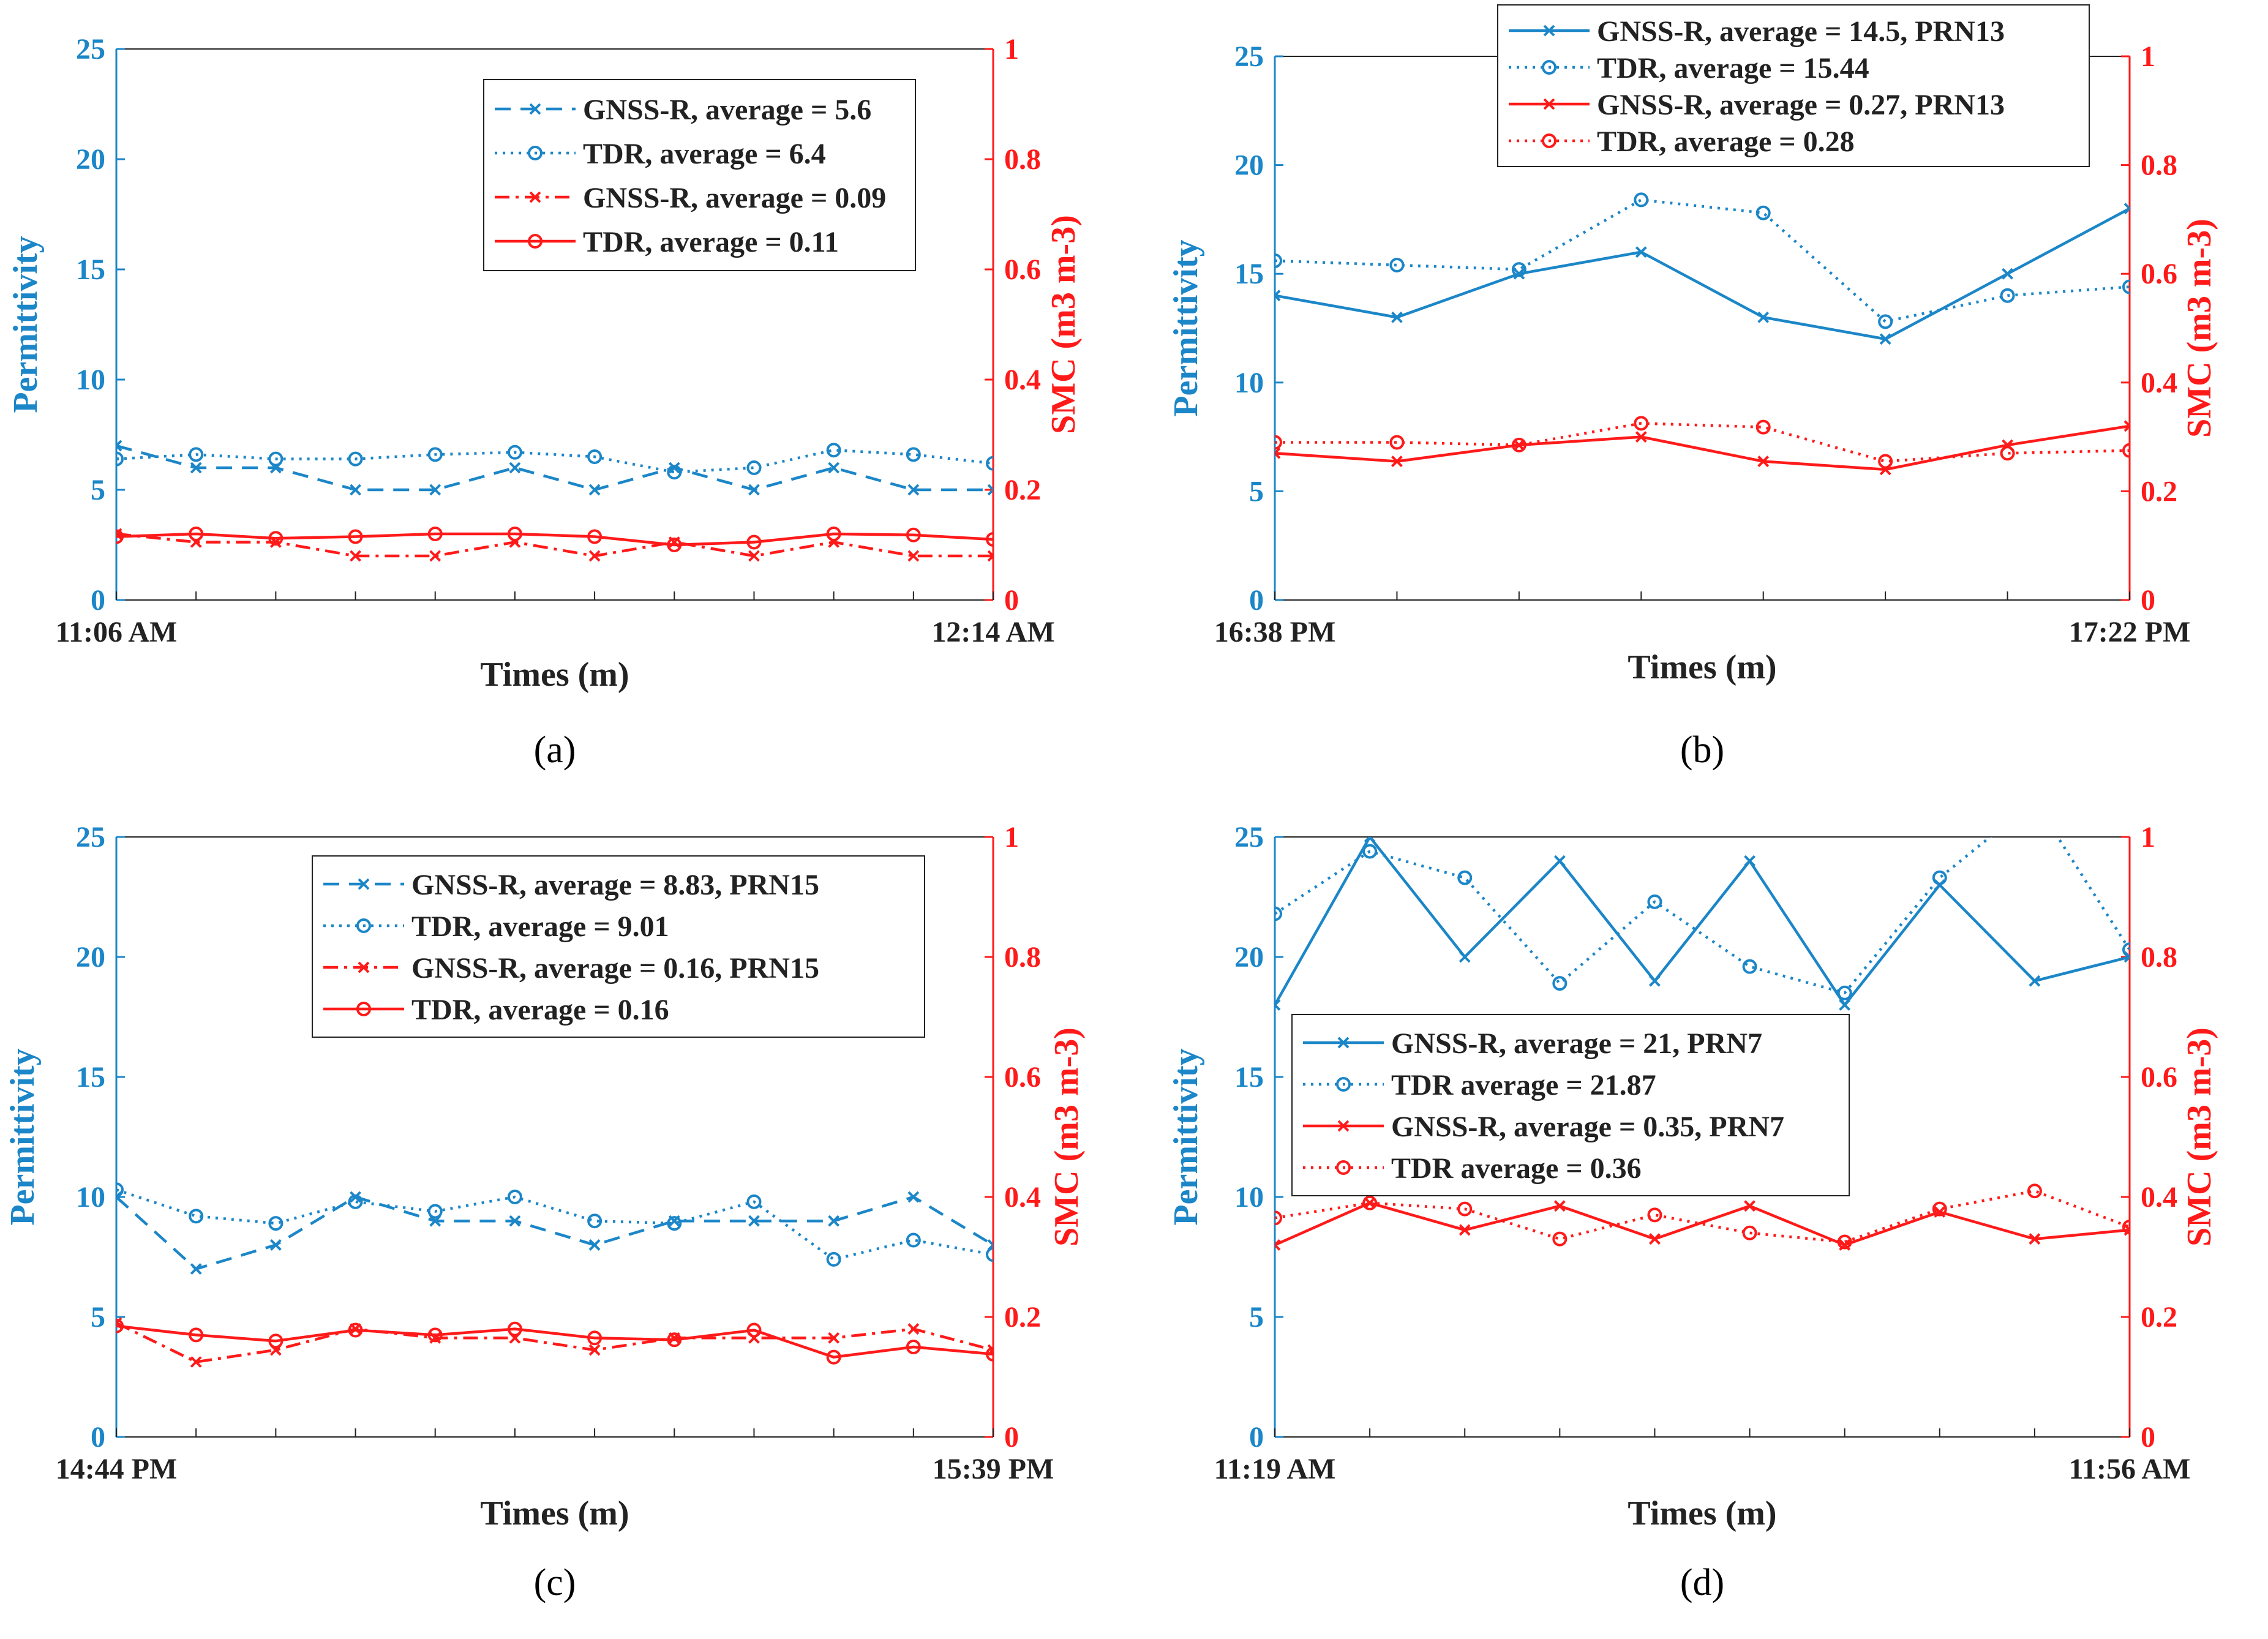 The height and width of the screenshot is (1639, 2268). I want to click on legend-label: TDR, average = 0.28, so click(1726, 142).